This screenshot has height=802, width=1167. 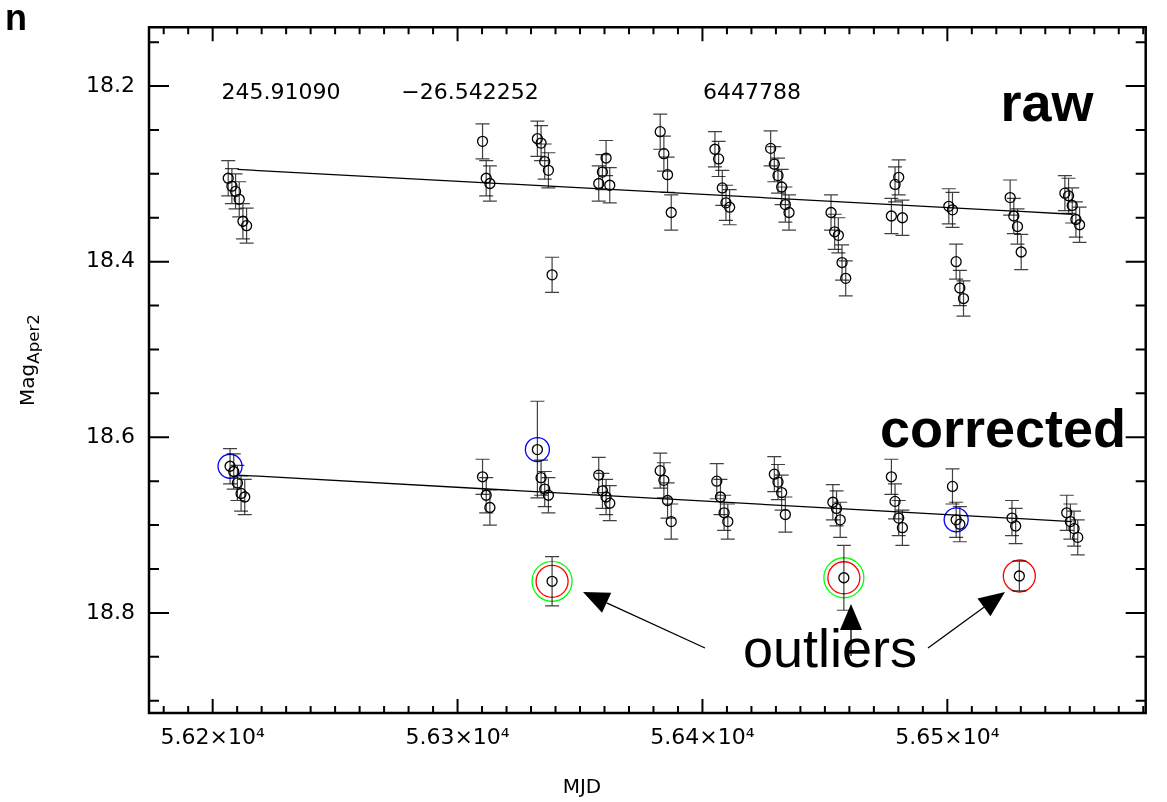 What do you see at coordinates (110, 260) in the screenshot?
I see `y-tick-label: 18.4` at bounding box center [110, 260].